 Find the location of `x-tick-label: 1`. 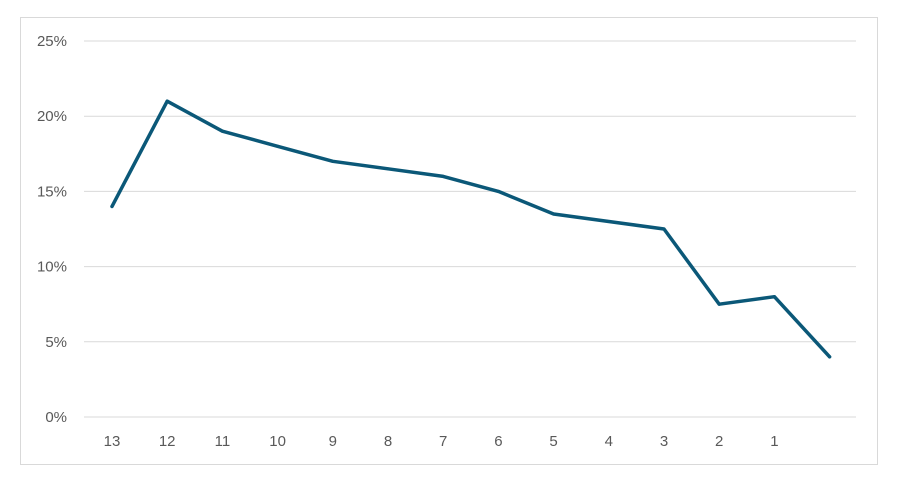

x-tick-label: 1 is located at coordinates (774, 441).